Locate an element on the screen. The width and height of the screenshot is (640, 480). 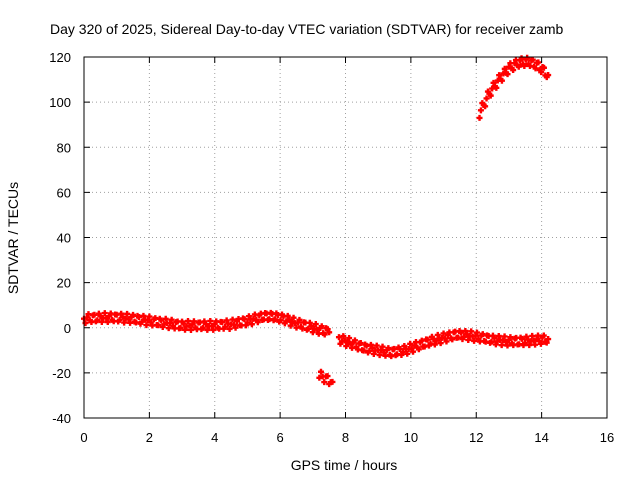
x-tick-label: 14 is located at coordinates (541, 437).